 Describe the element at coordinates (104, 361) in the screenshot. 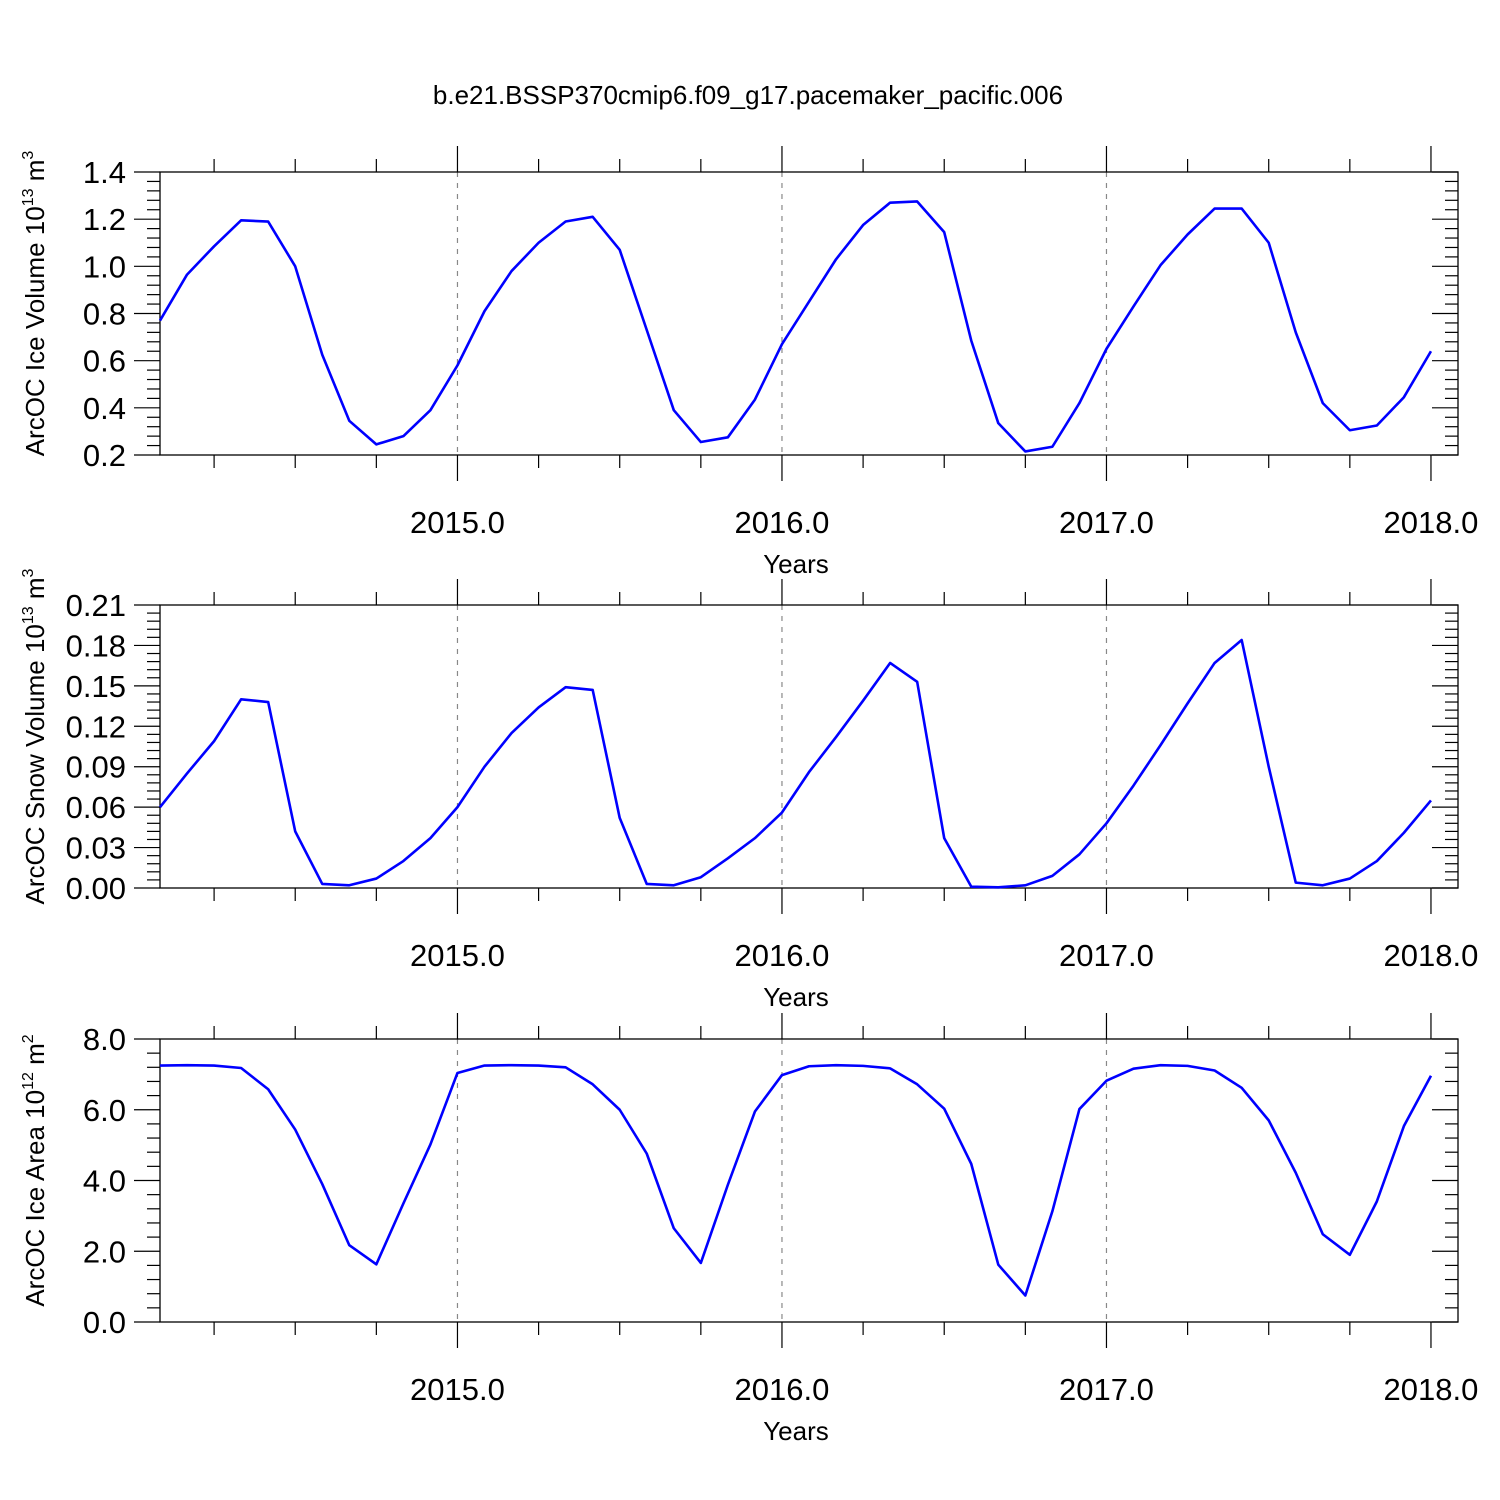

I see `y-tick-label: 0.6` at that location.